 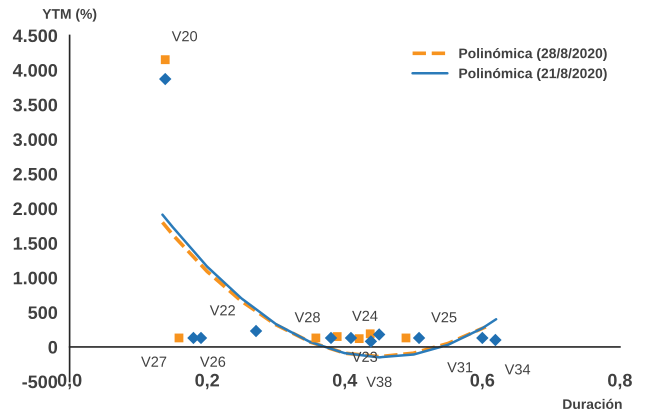 I want to click on annotation: V34, so click(x=517, y=369).